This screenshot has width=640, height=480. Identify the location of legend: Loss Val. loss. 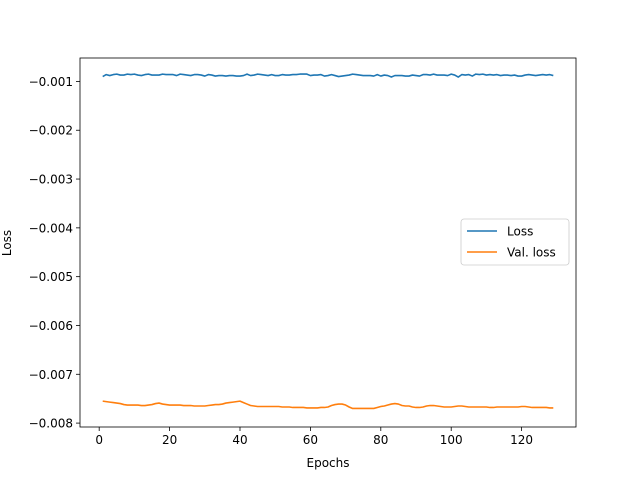
(515, 242).